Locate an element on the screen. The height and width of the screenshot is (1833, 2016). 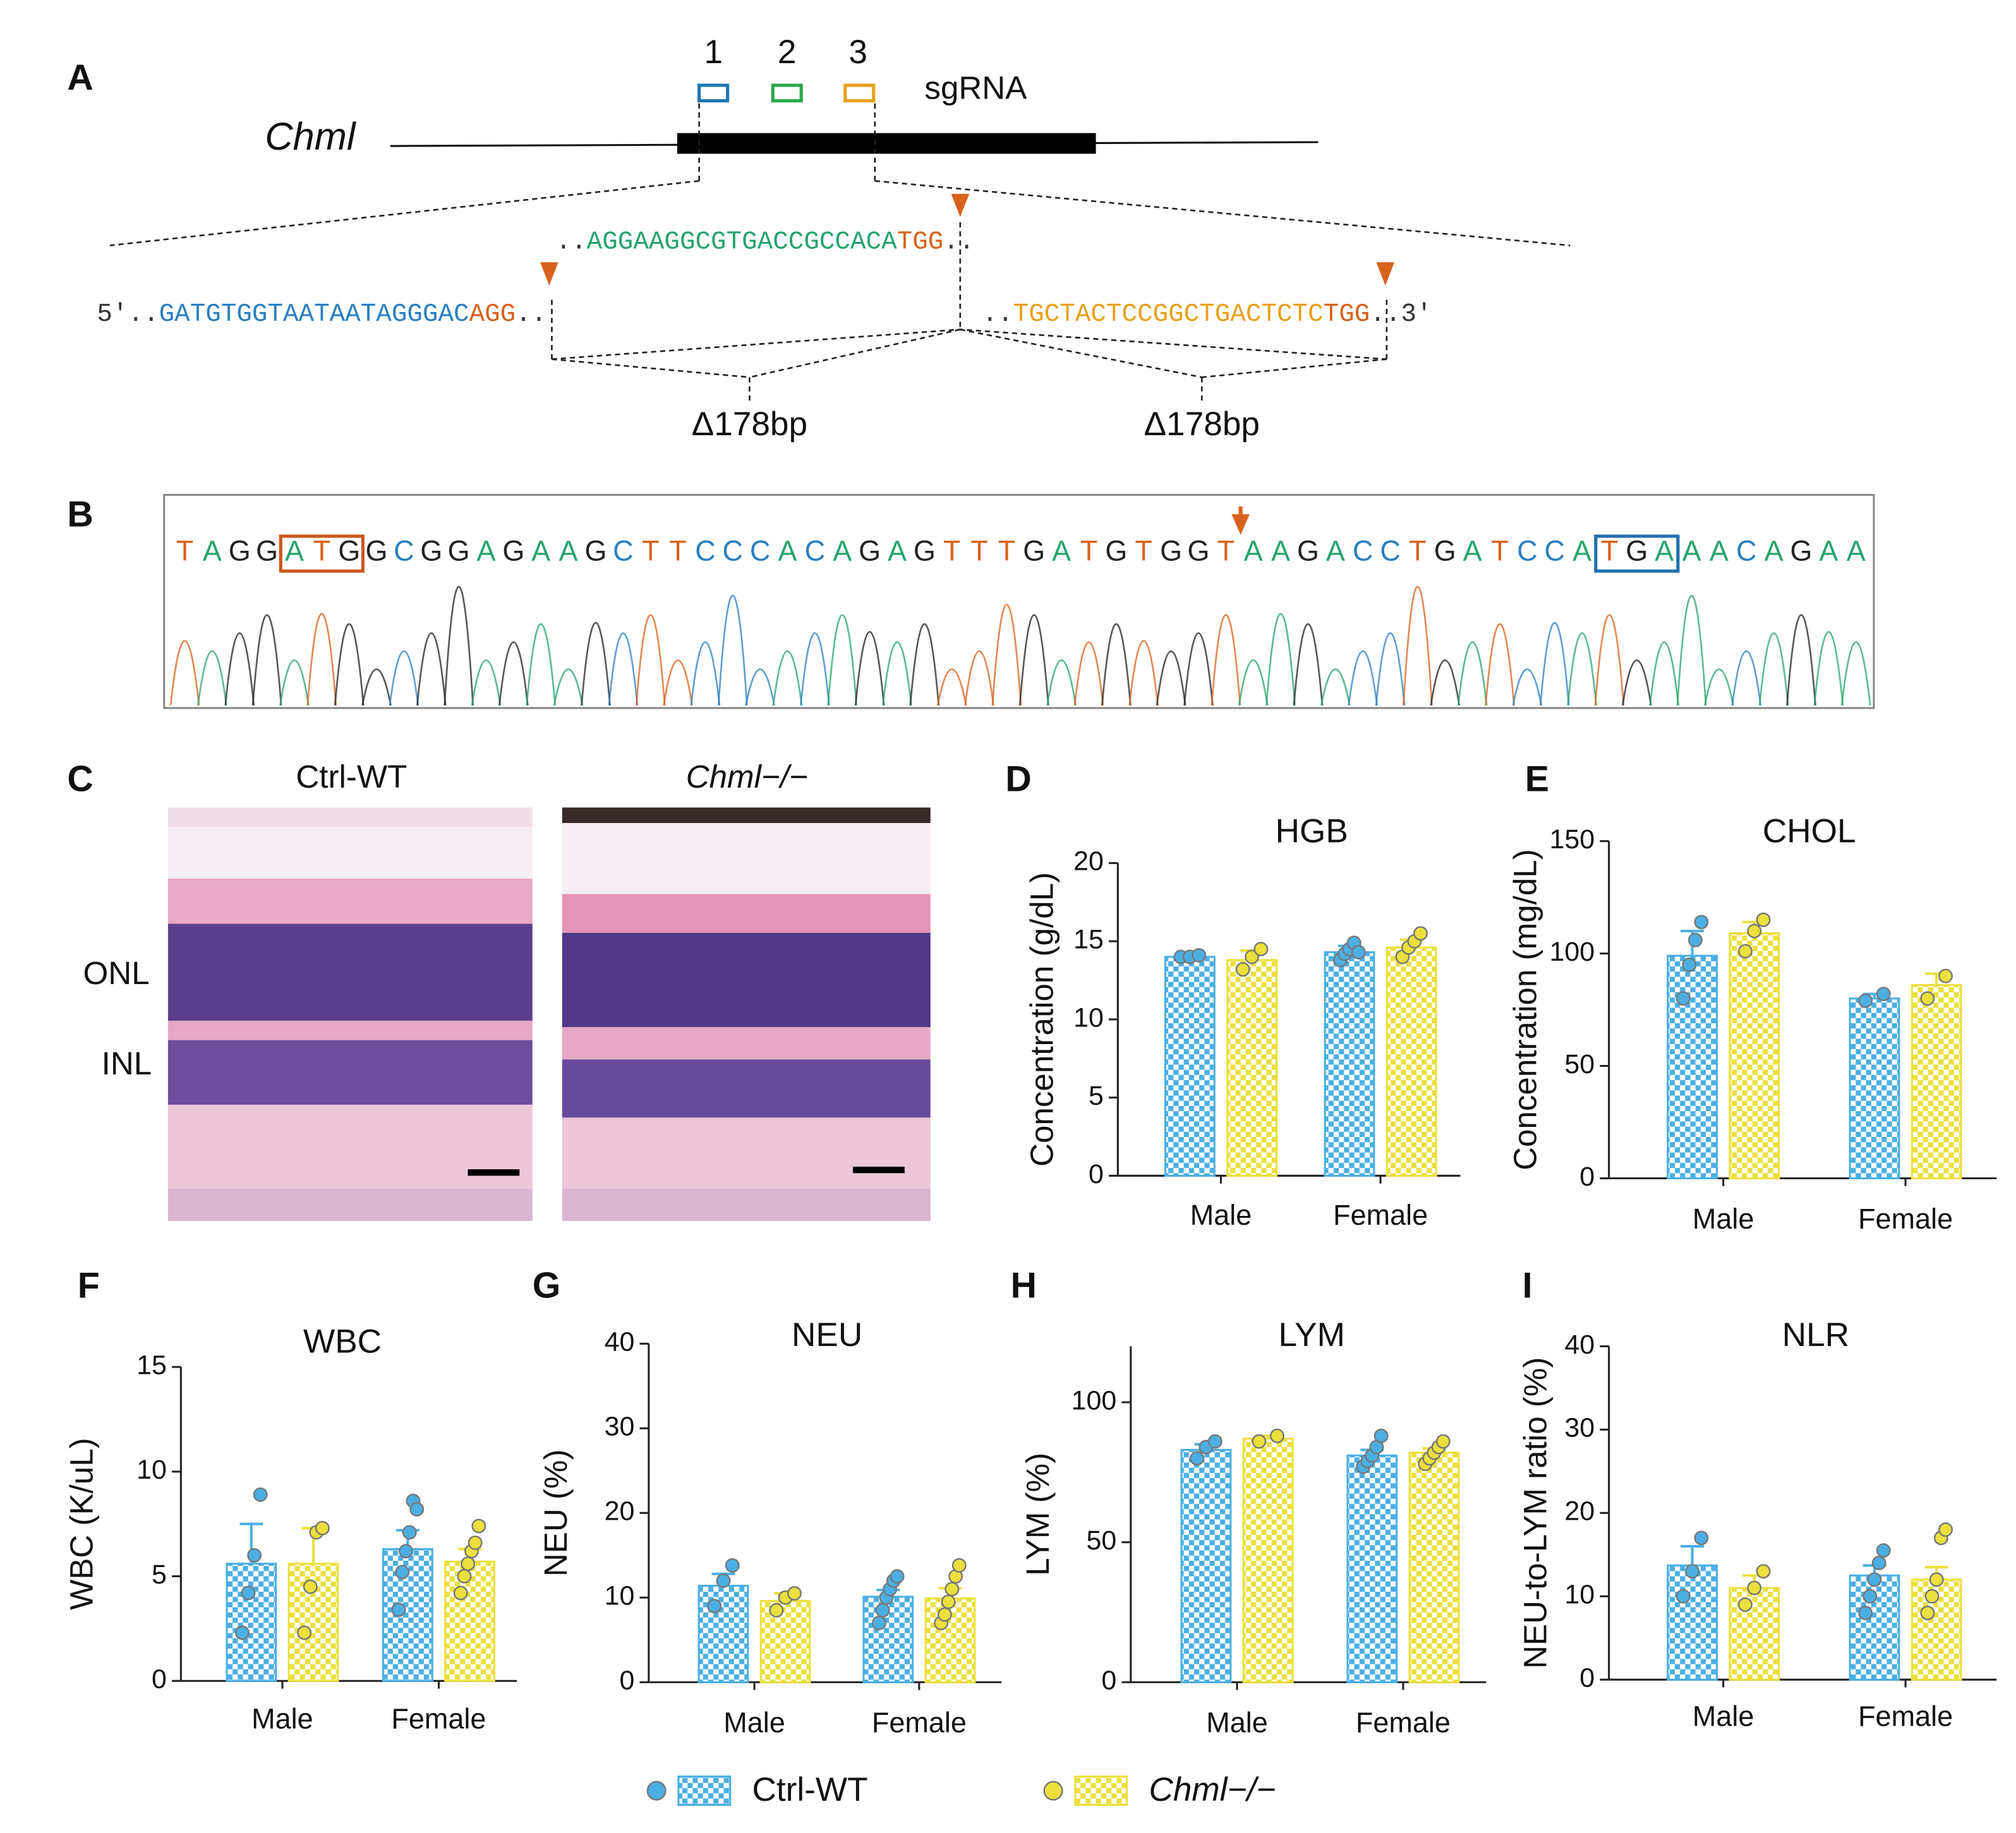
y-axis-label: NEU-to-LYM ratio (%) is located at coordinates (1536, 1513).